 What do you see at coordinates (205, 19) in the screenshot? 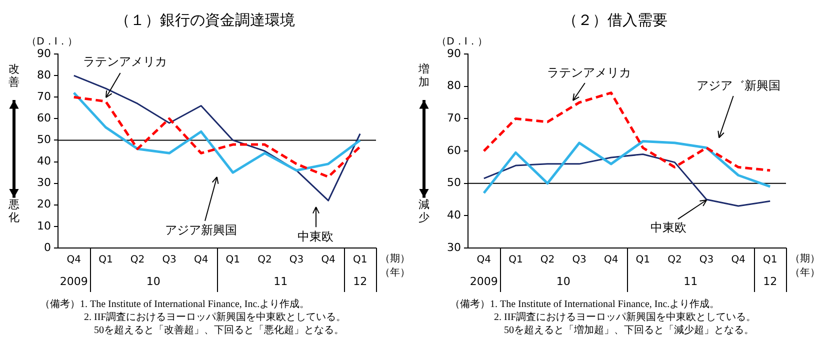
I see `chart-title: （１）銀行の資金調達環境` at bounding box center [205, 19].